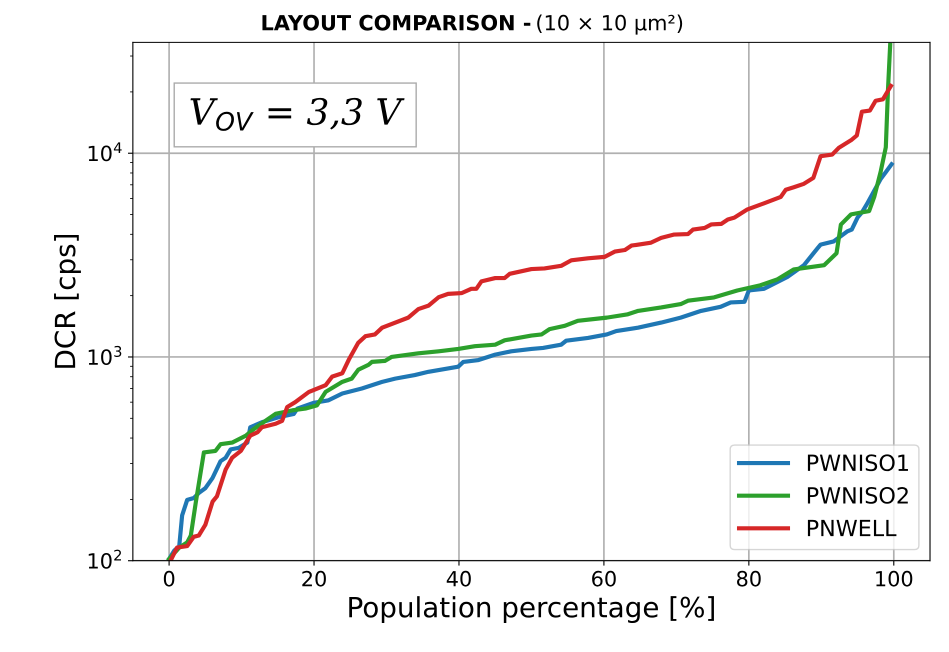 This screenshot has width=949, height=652. What do you see at coordinates (458, 578) in the screenshot?
I see `x-tick-label: 40` at bounding box center [458, 578].